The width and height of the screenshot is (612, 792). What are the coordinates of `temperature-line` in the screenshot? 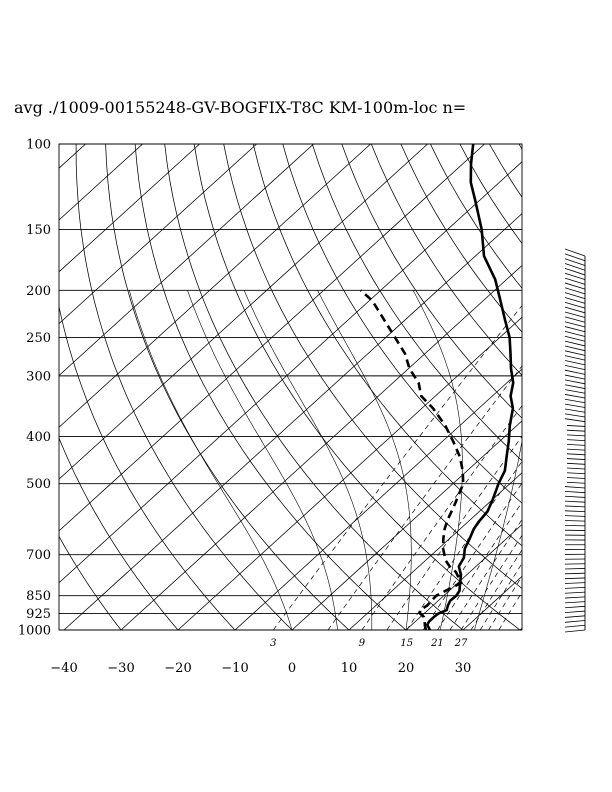 It's located at (470, 387).